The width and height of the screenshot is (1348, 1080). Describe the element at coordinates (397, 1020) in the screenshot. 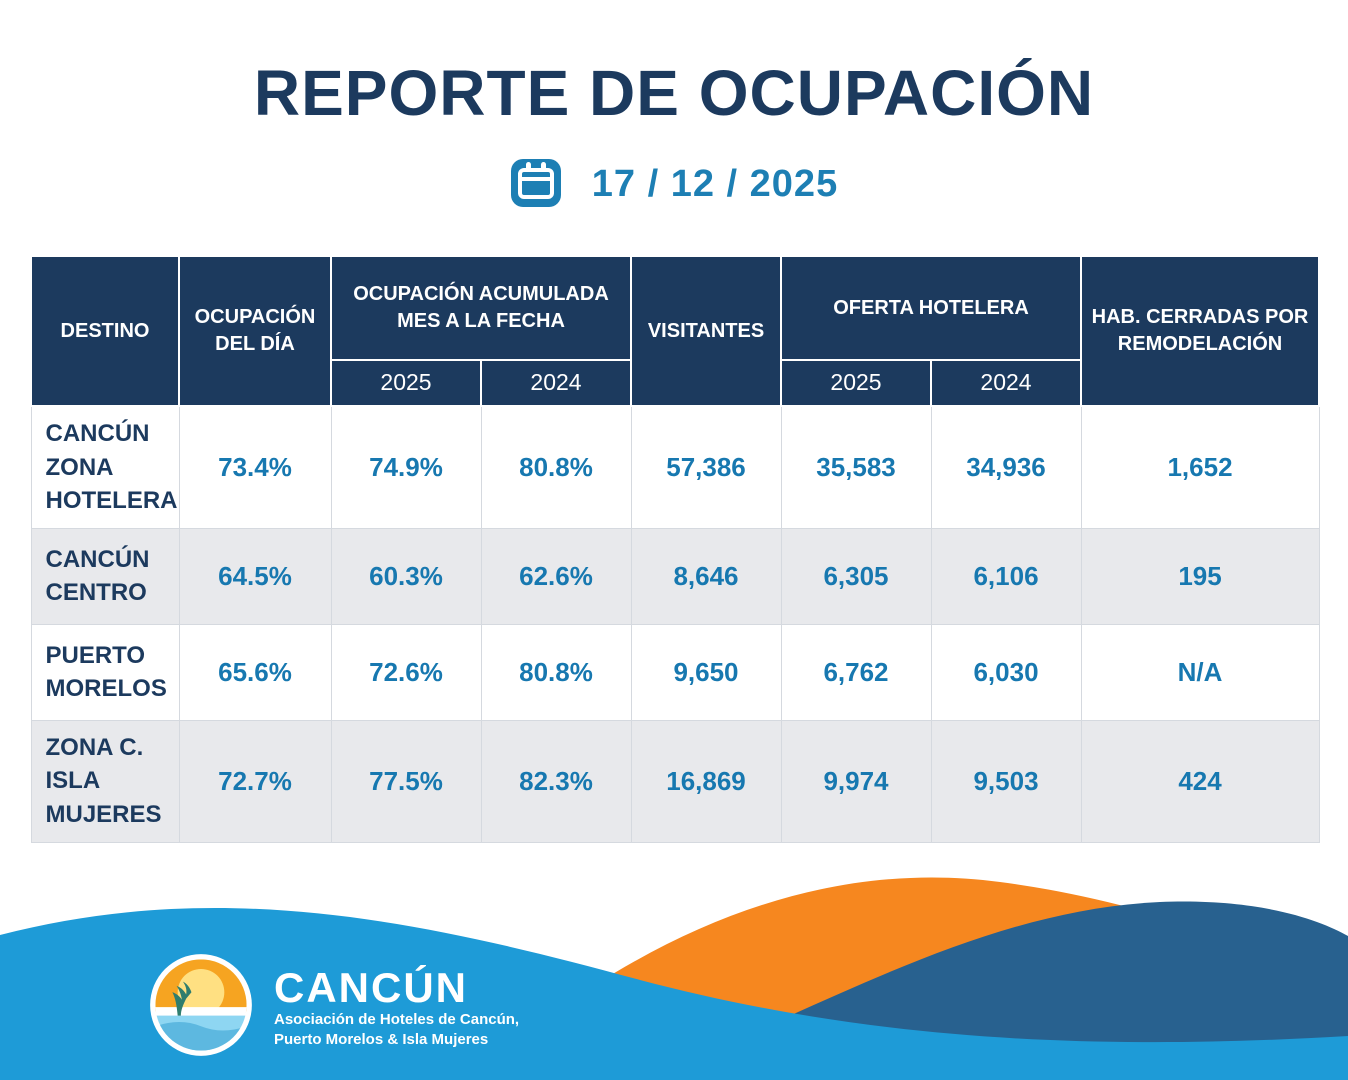

I see `logo-subtitle-line1: Asociación de Hoteles de Cancún,` at that location.